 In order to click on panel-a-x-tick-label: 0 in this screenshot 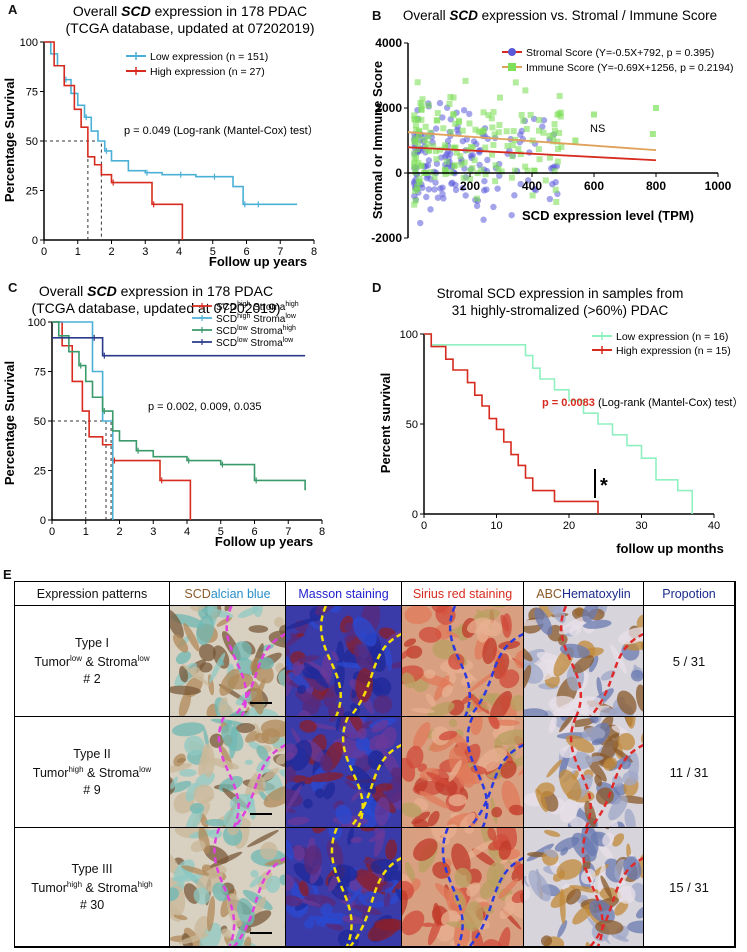, I will do `click(44, 252)`.